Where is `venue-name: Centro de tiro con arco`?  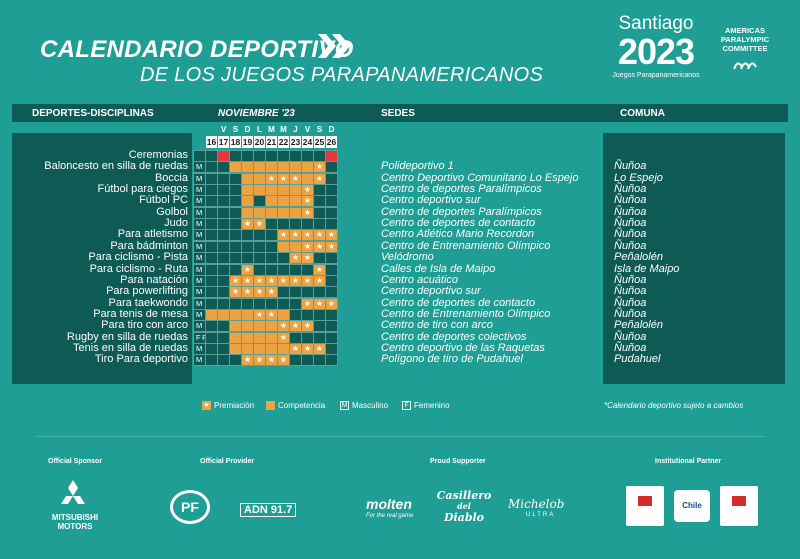
venue-name: Centro de tiro con arco is located at coordinates (437, 325).